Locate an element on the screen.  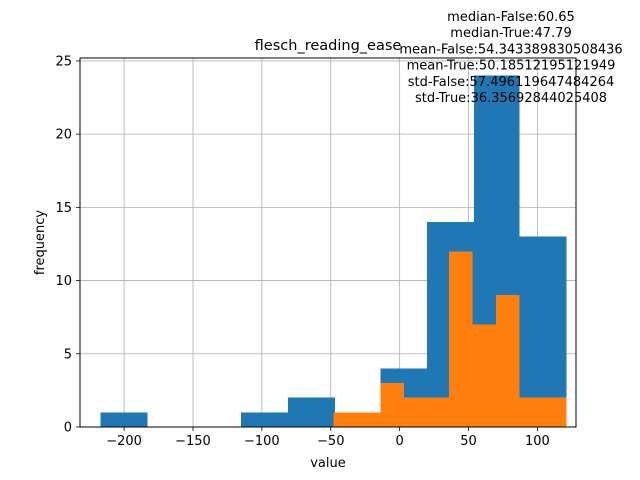
x-tick-label: 50 is located at coordinates (468, 441).